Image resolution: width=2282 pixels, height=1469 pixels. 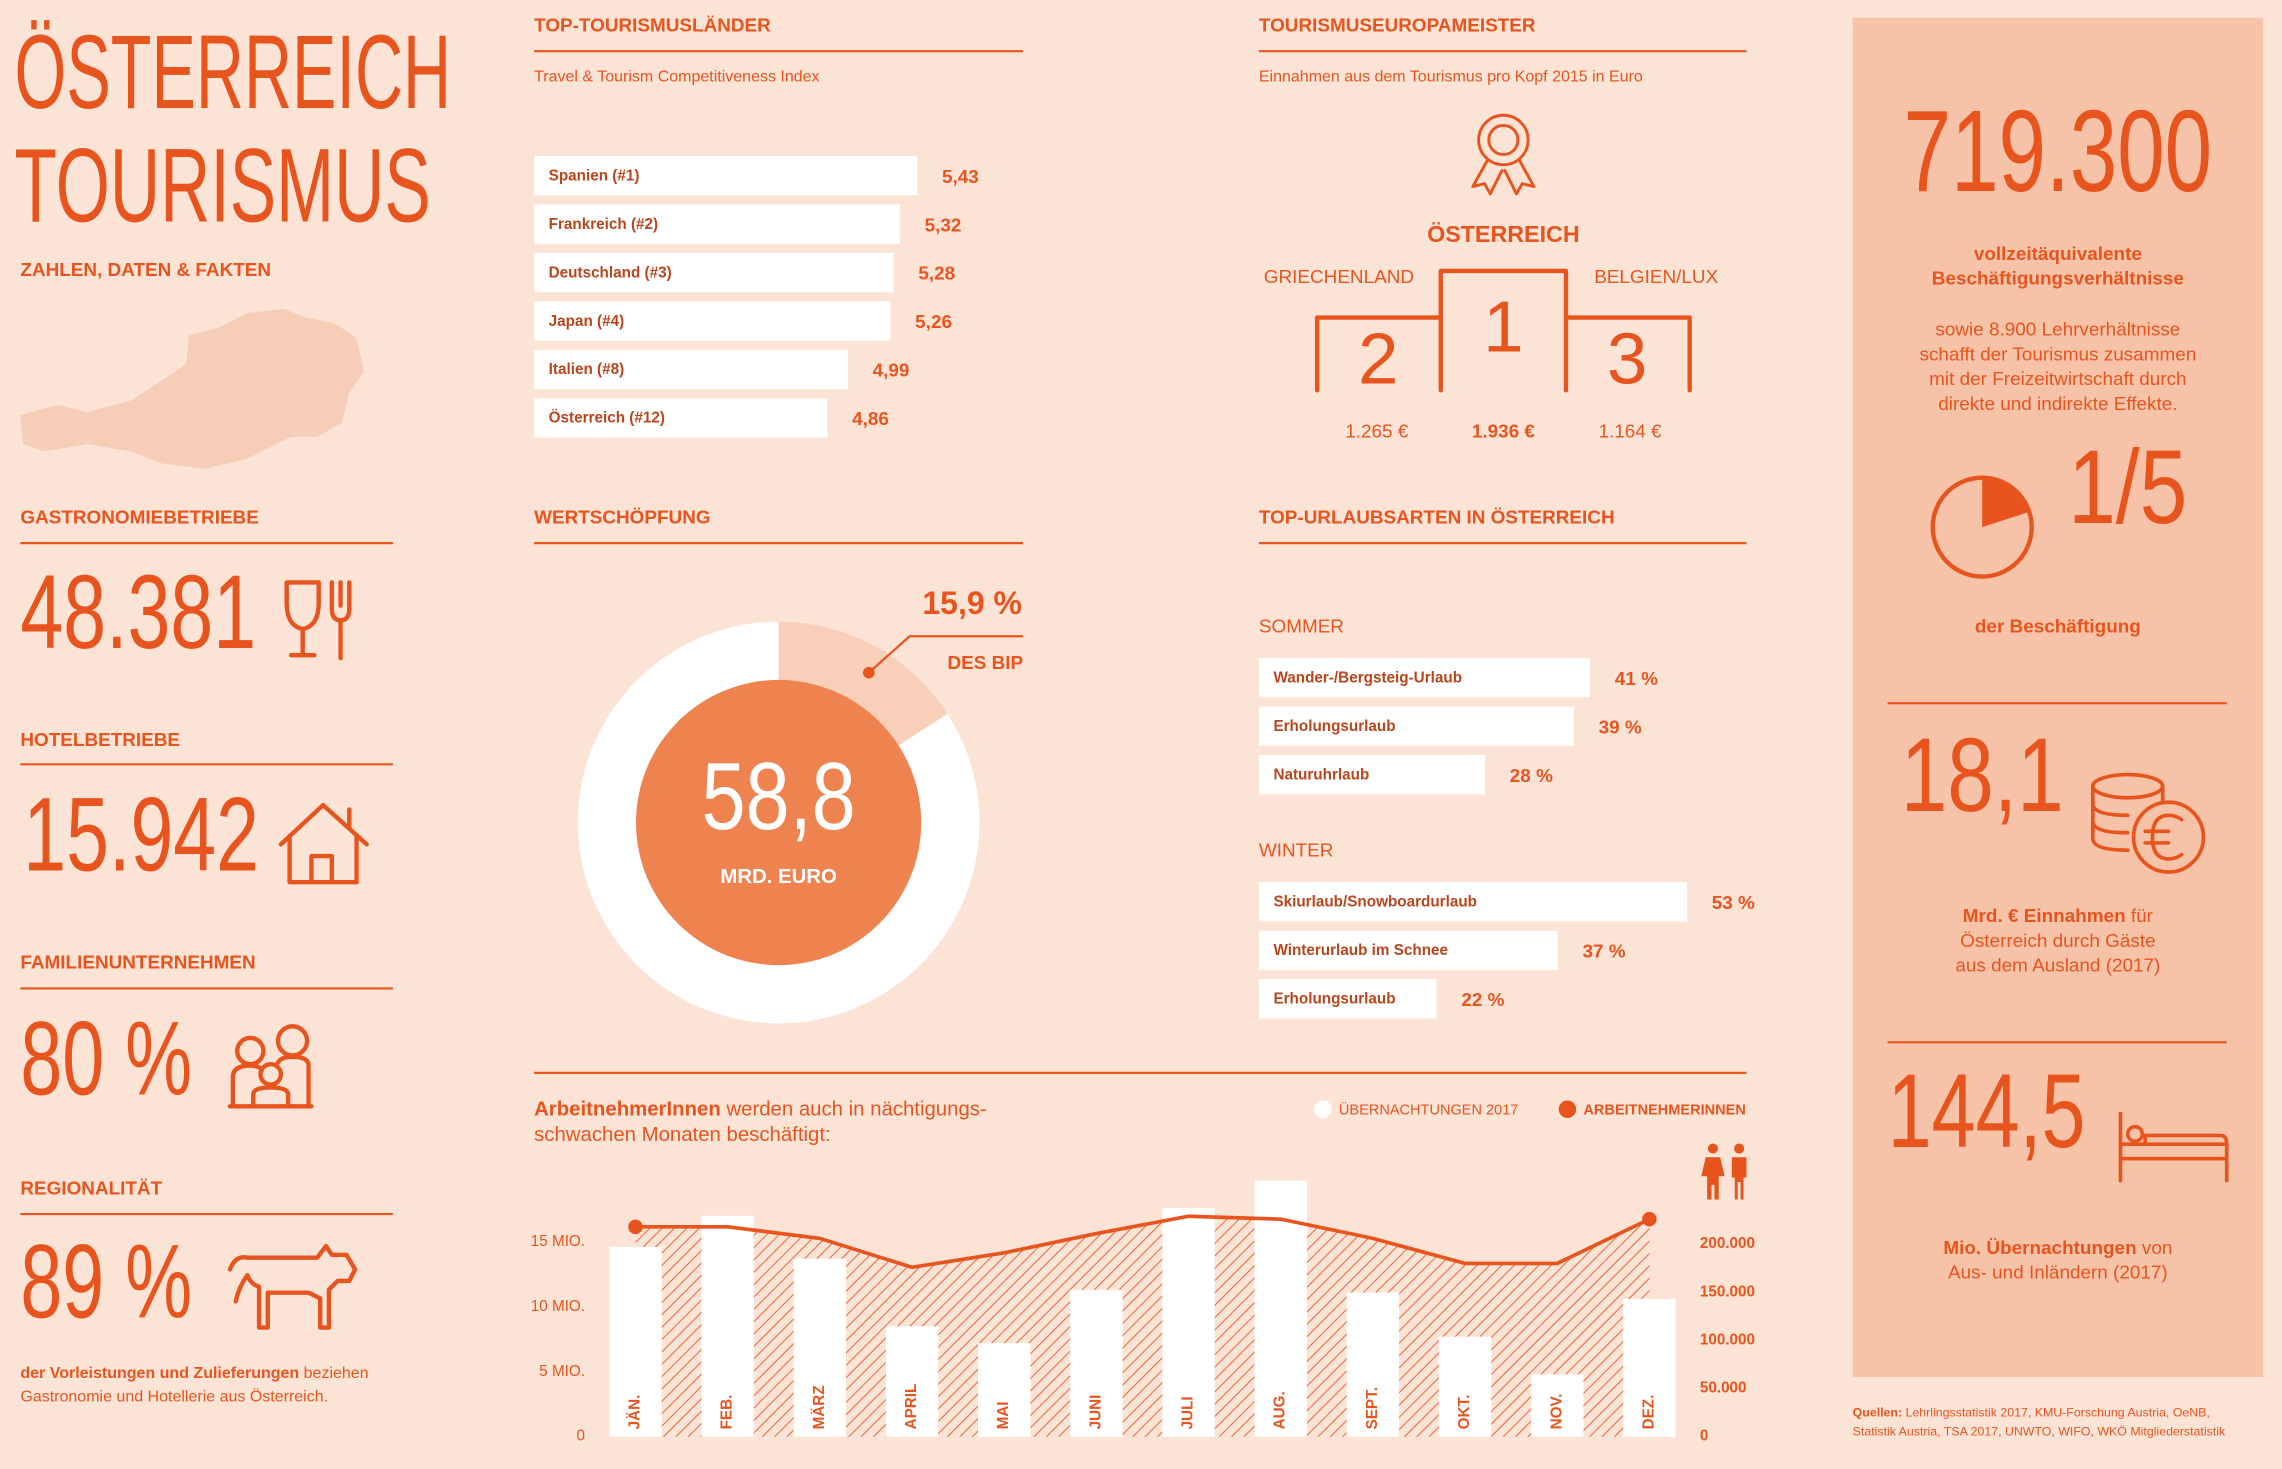 I want to click on coins-icon, so click(x=2148, y=823).